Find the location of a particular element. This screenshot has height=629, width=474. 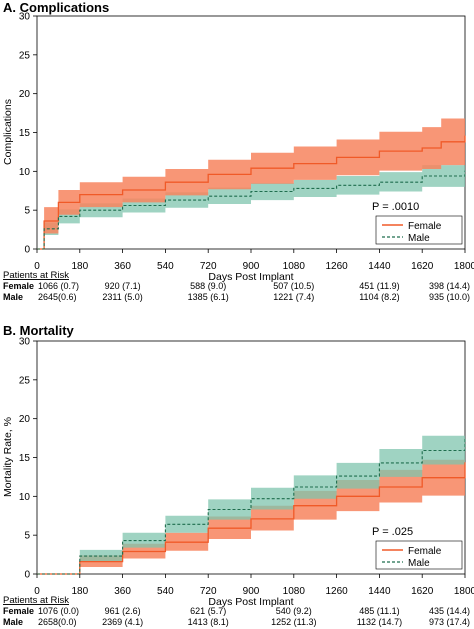

p-value: P = .0010 is located at coordinates (395, 207).